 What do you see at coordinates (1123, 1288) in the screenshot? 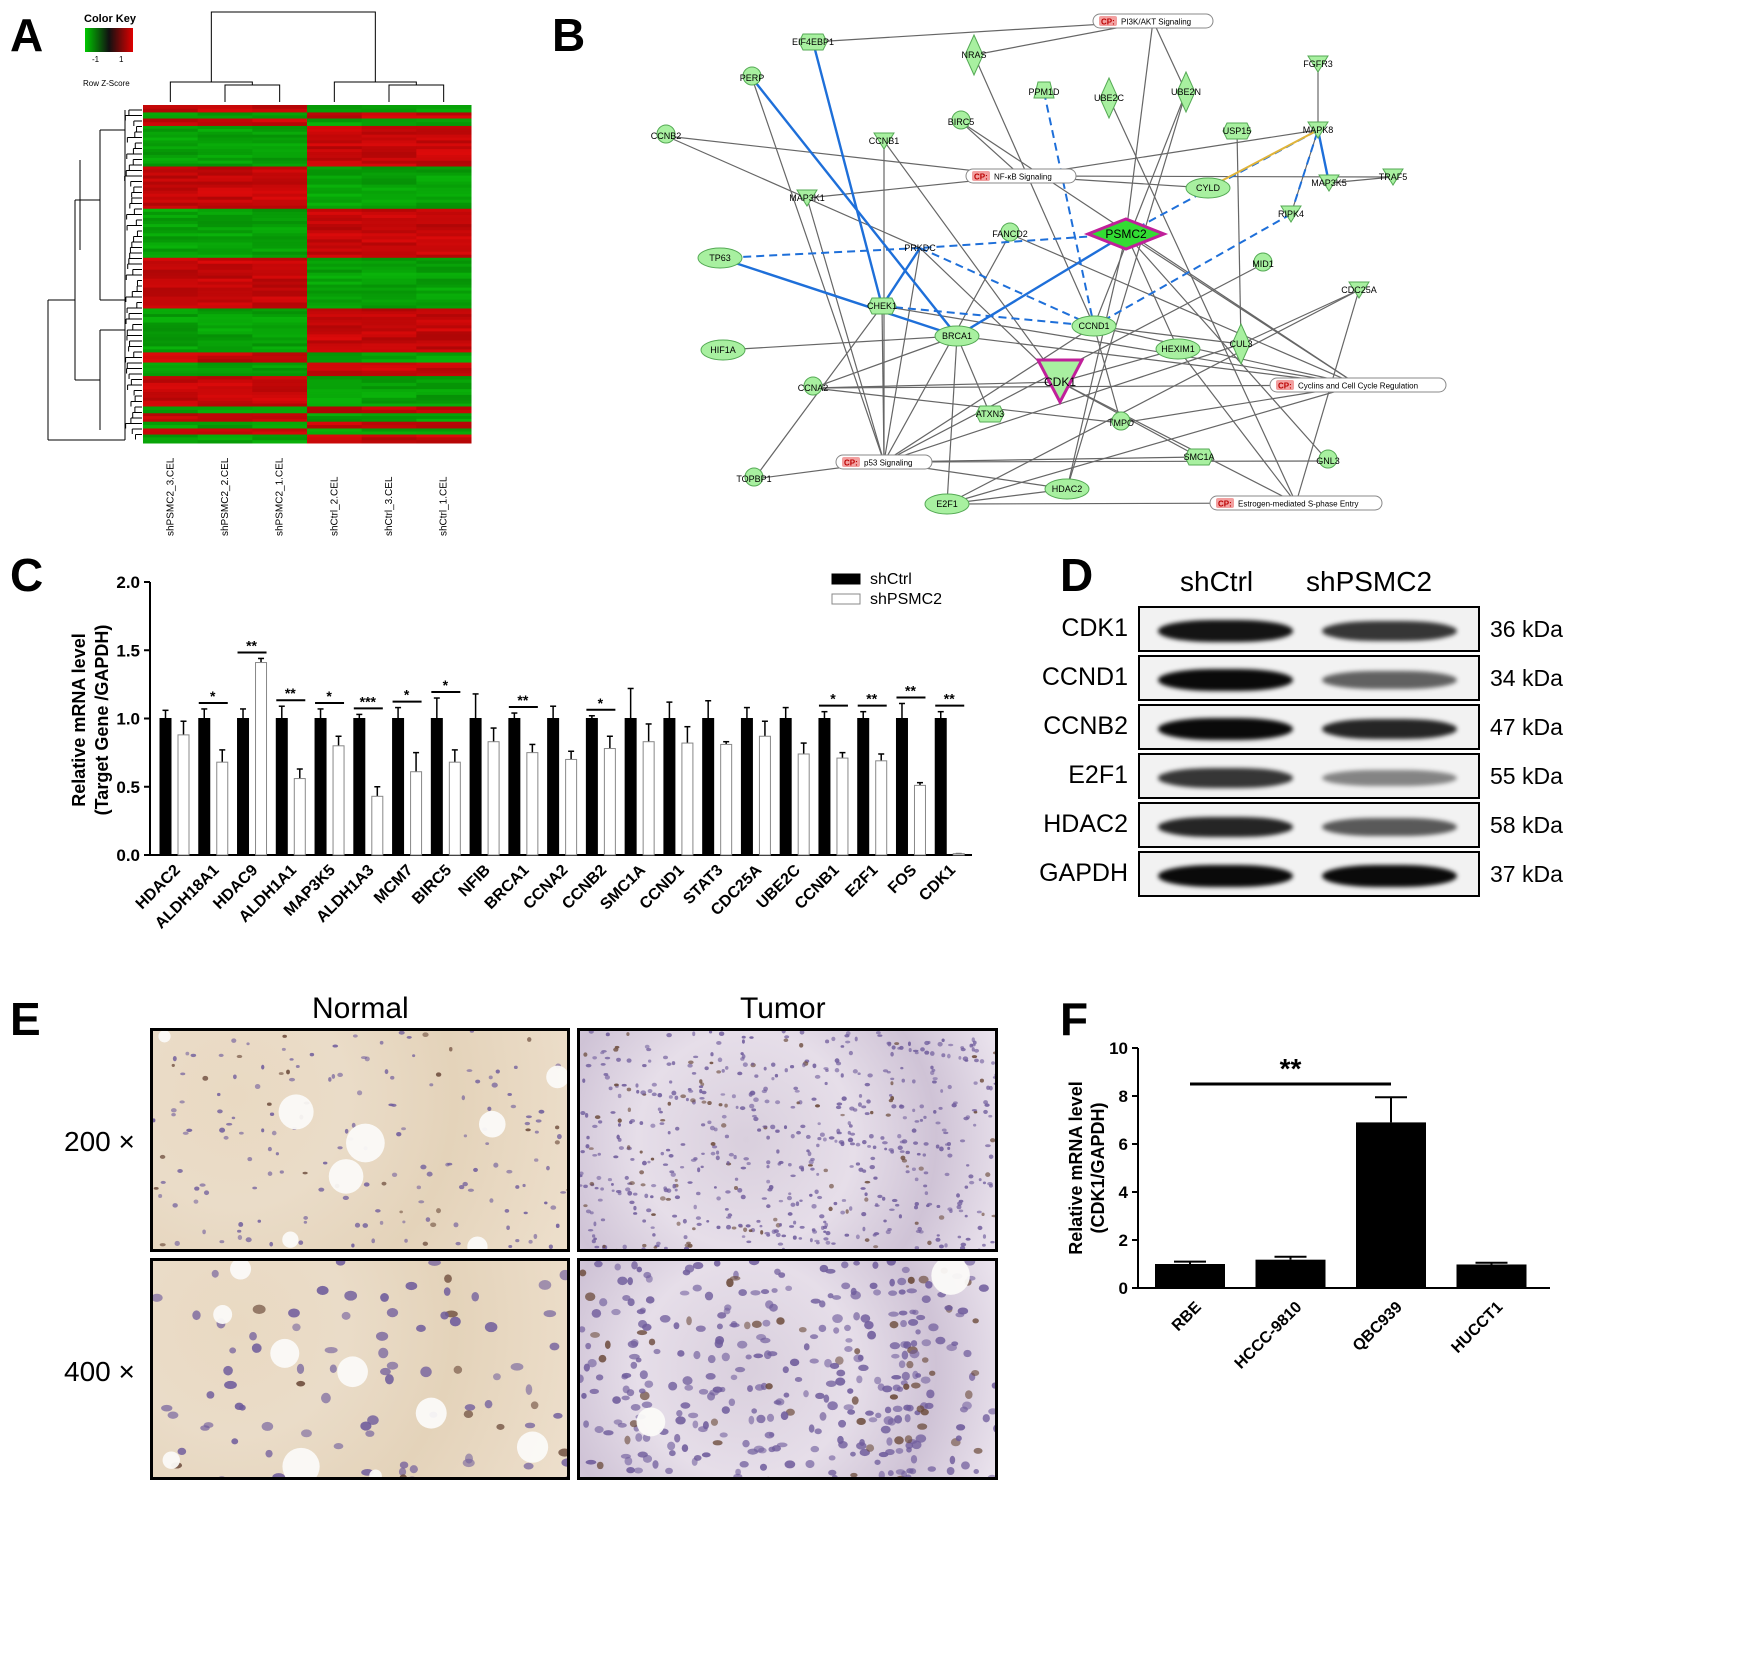
I see `y-tick-label: 0` at bounding box center [1123, 1288].